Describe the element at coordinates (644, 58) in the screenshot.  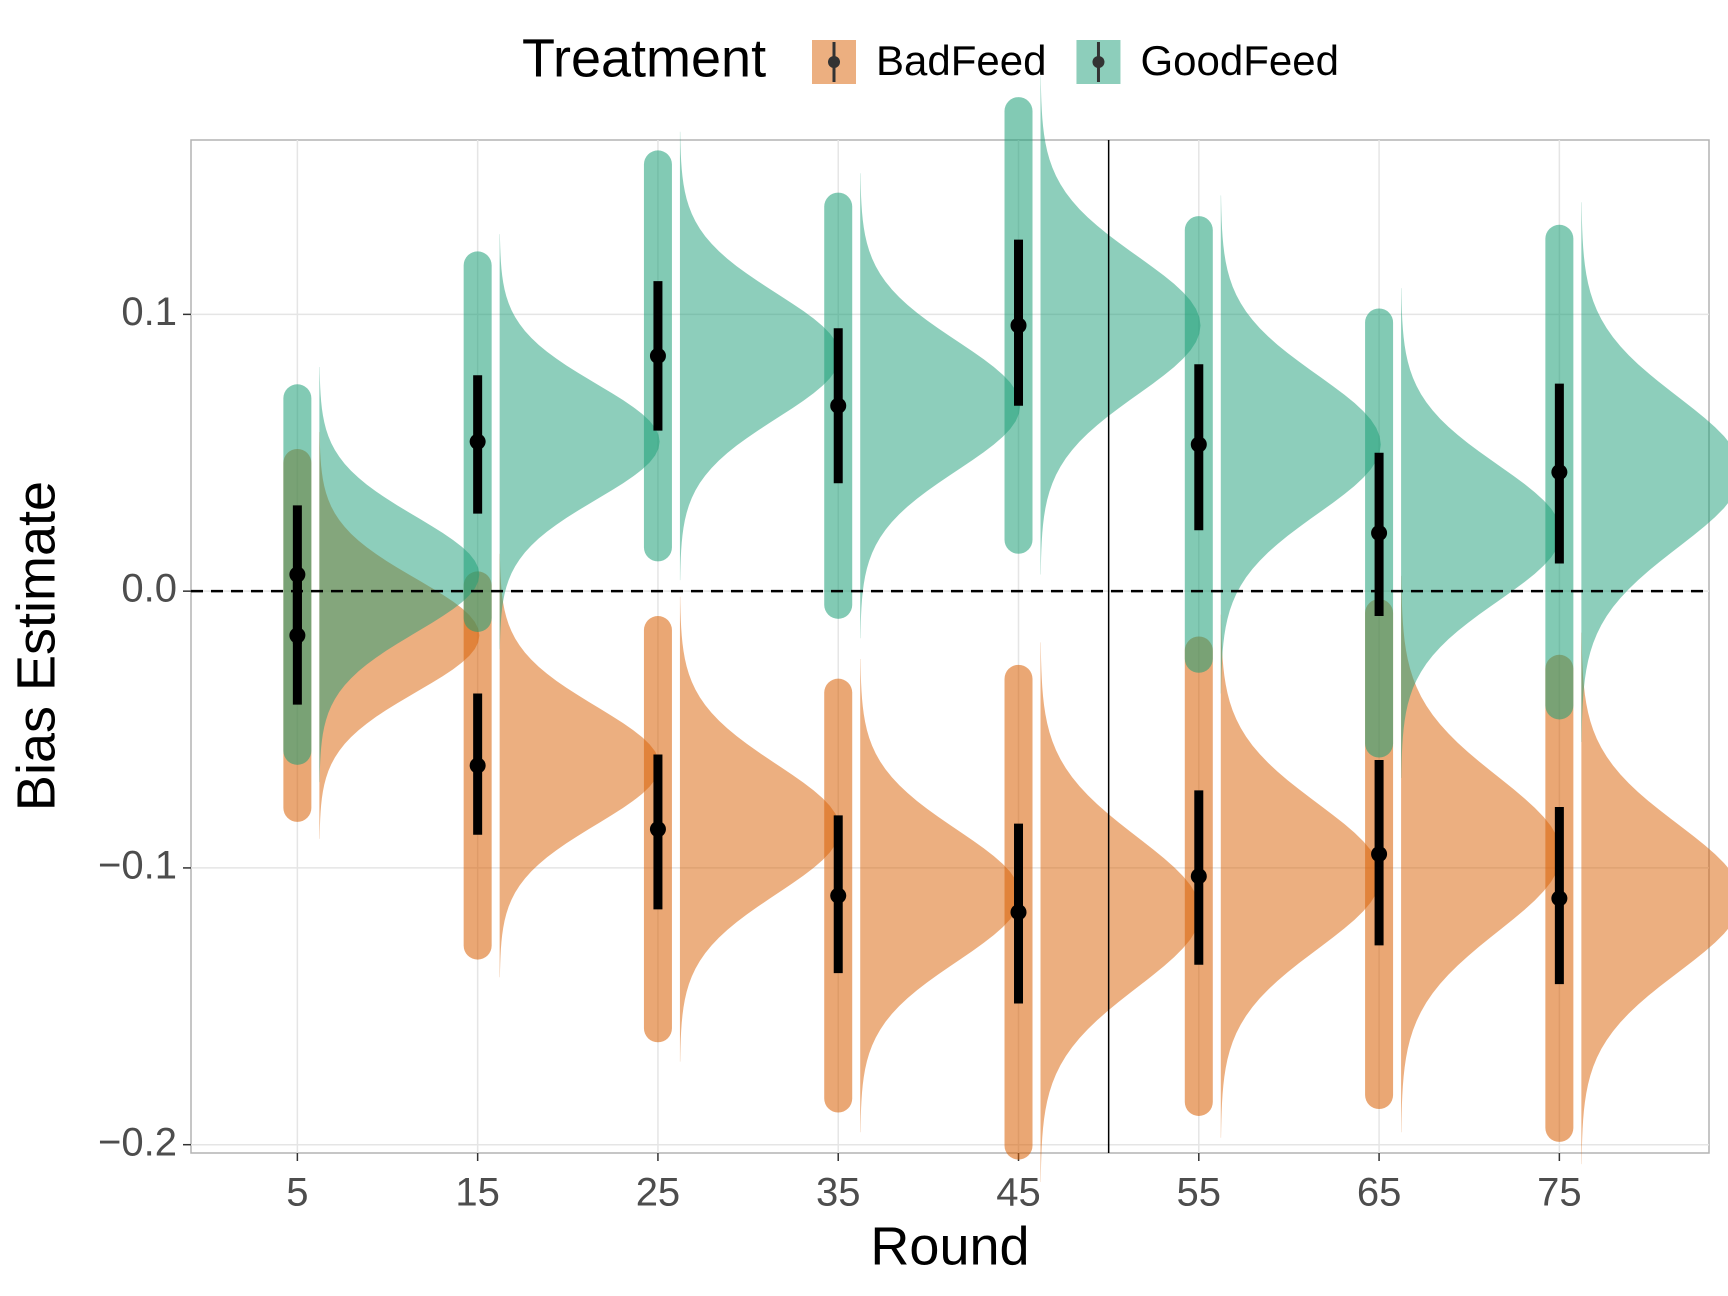
I see `legend-title: Treatment` at that location.